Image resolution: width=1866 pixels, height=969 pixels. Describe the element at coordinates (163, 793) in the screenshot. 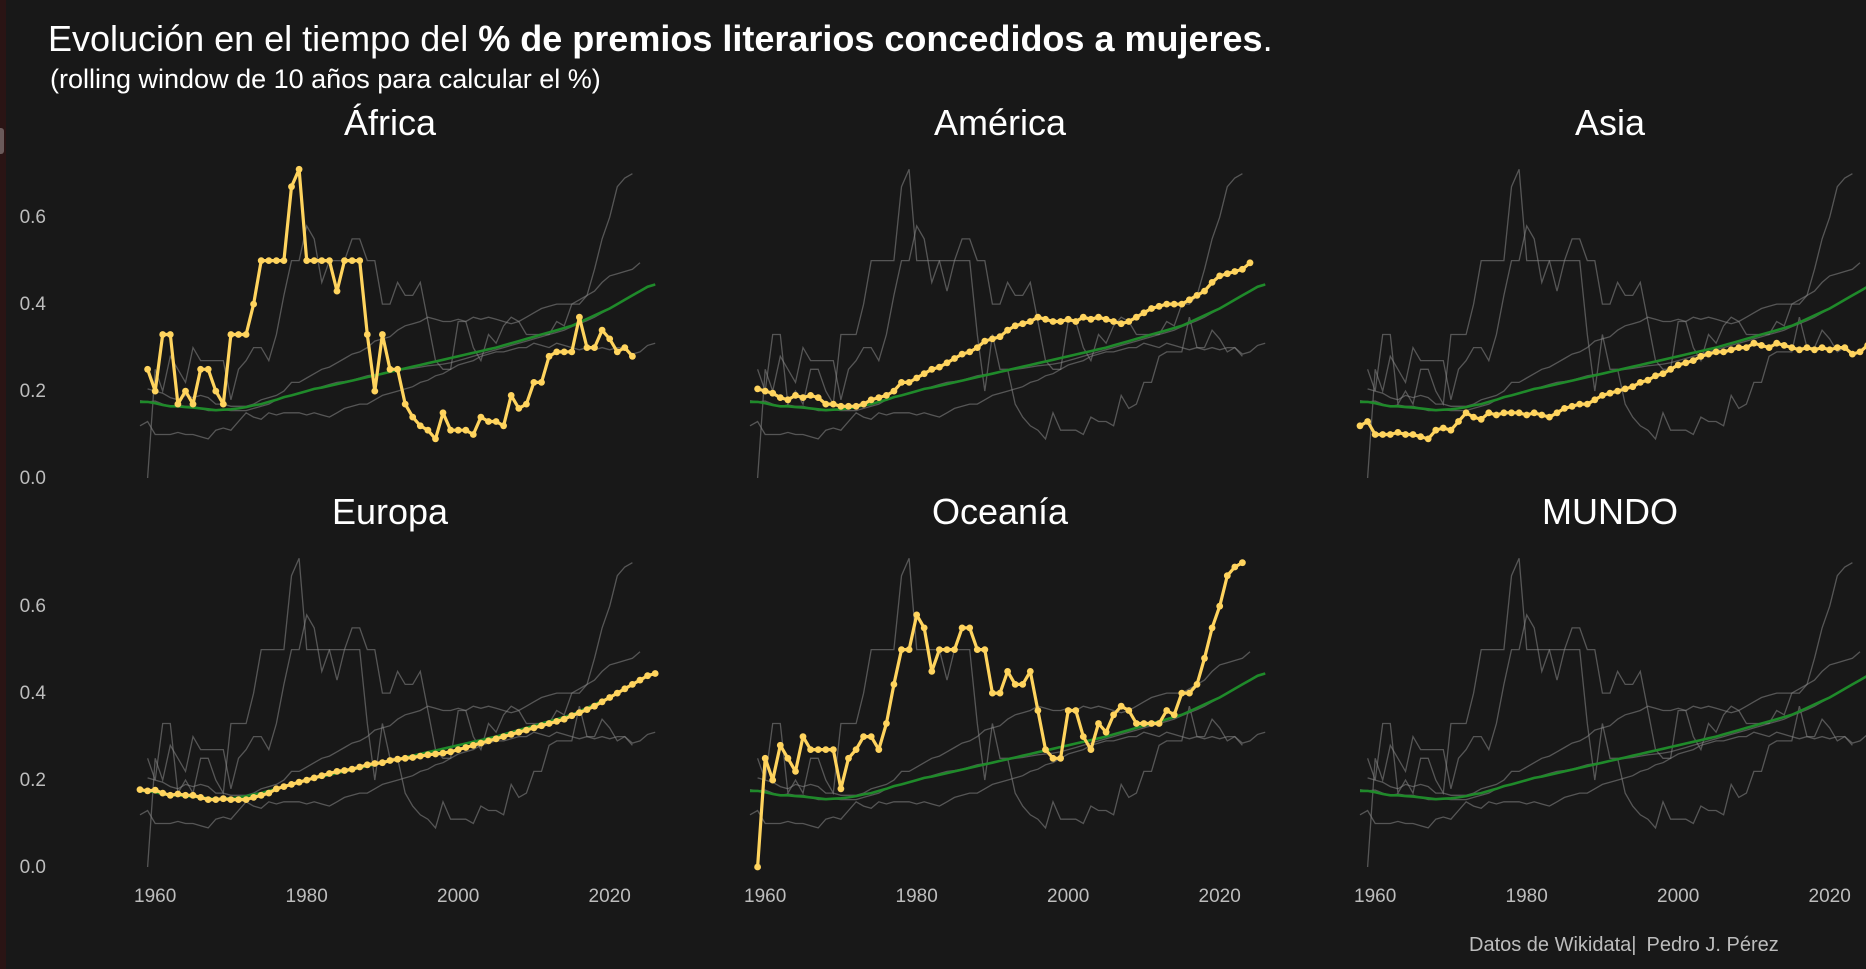

I see `point-europa-1961` at that location.